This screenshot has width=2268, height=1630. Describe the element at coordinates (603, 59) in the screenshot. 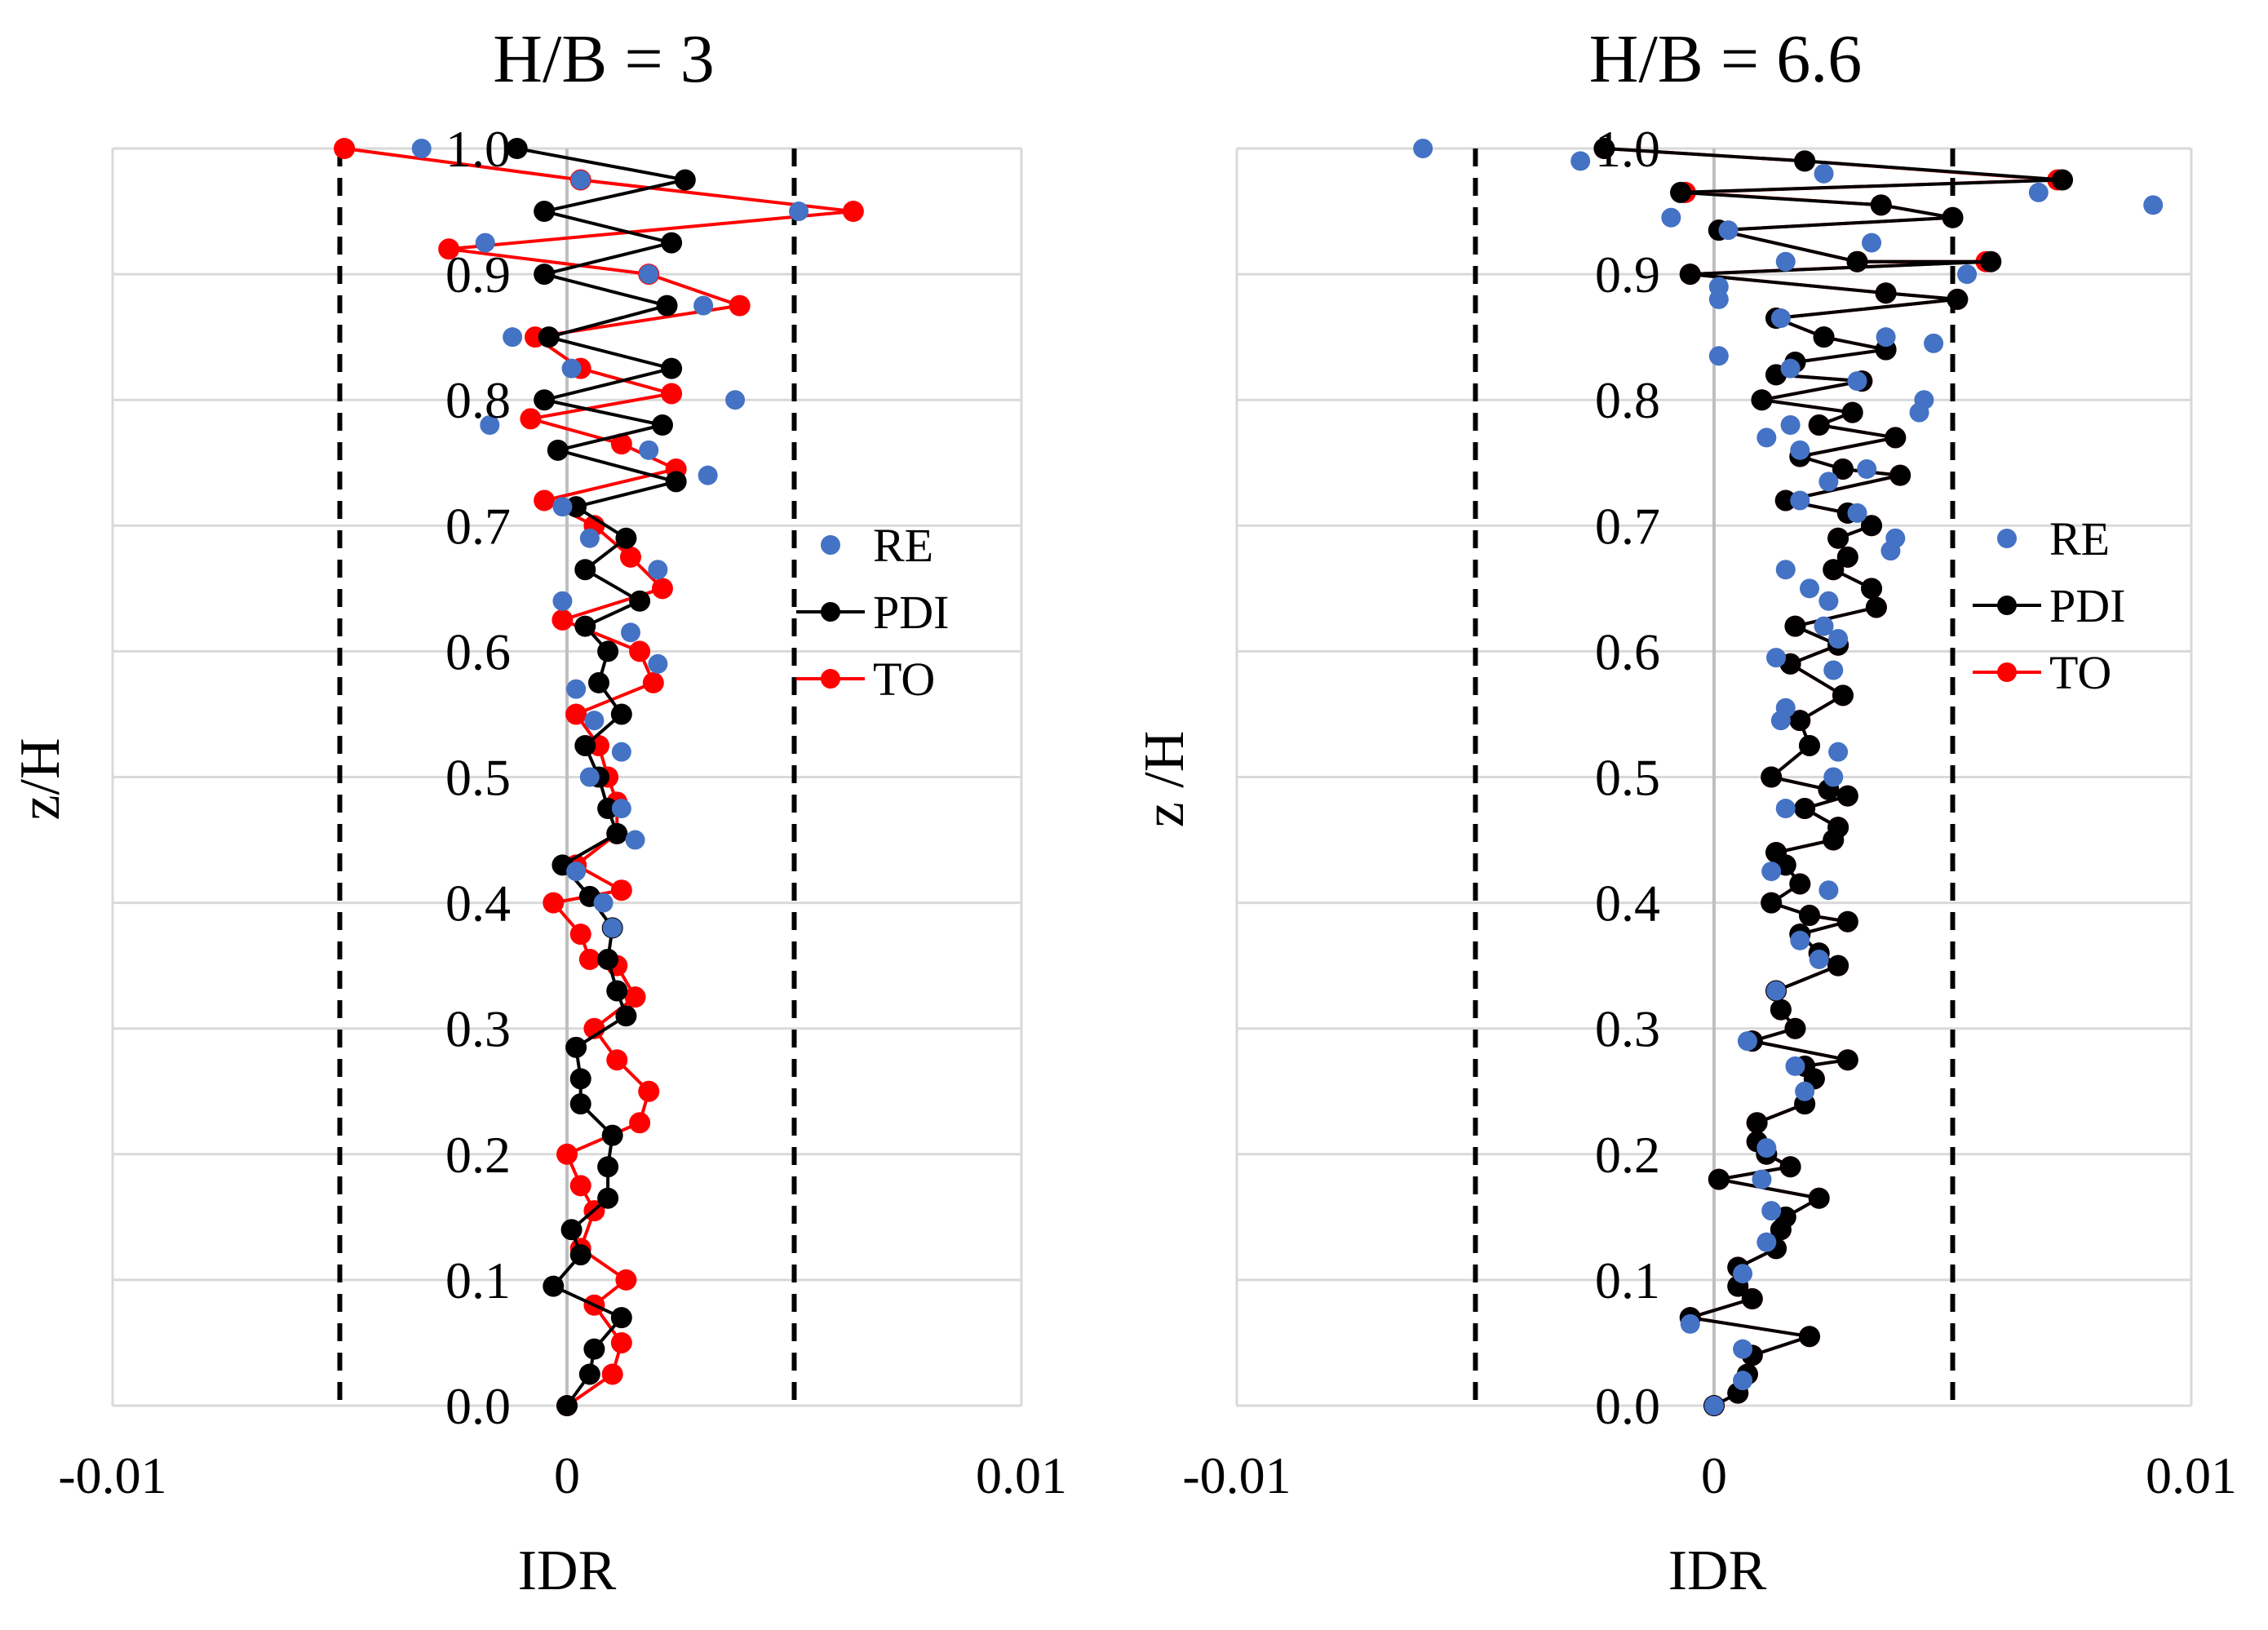

I see `chart-title: H/B = 3` at that location.